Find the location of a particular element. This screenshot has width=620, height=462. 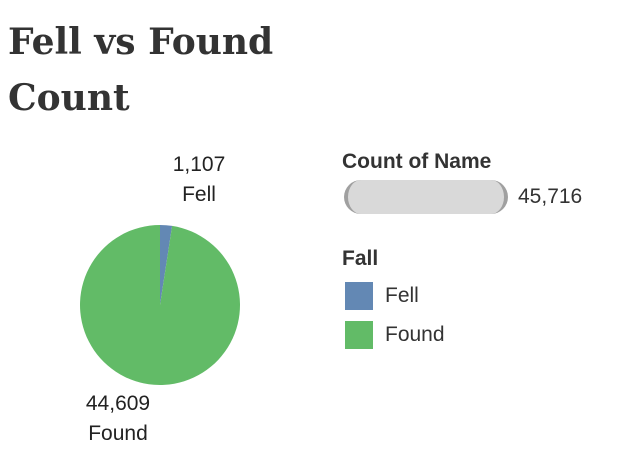

size-legend-bar is located at coordinates (426, 197).